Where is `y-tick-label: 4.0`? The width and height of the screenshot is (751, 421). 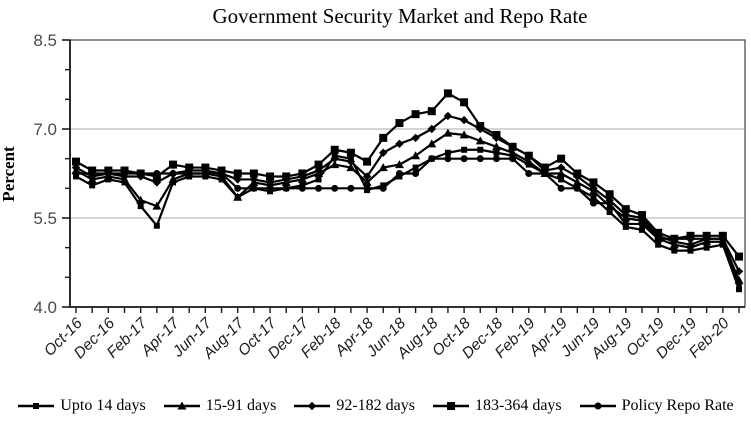 y-tick-label: 4.0 is located at coordinates (45, 307).